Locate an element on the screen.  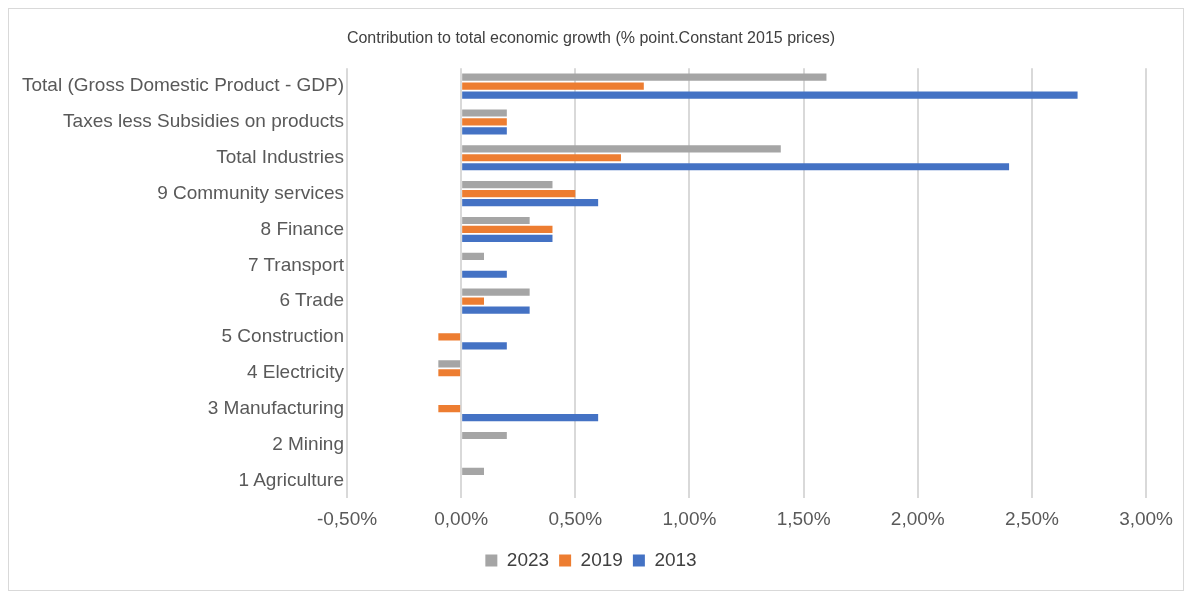
legend-label: 2013 is located at coordinates (675, 559).